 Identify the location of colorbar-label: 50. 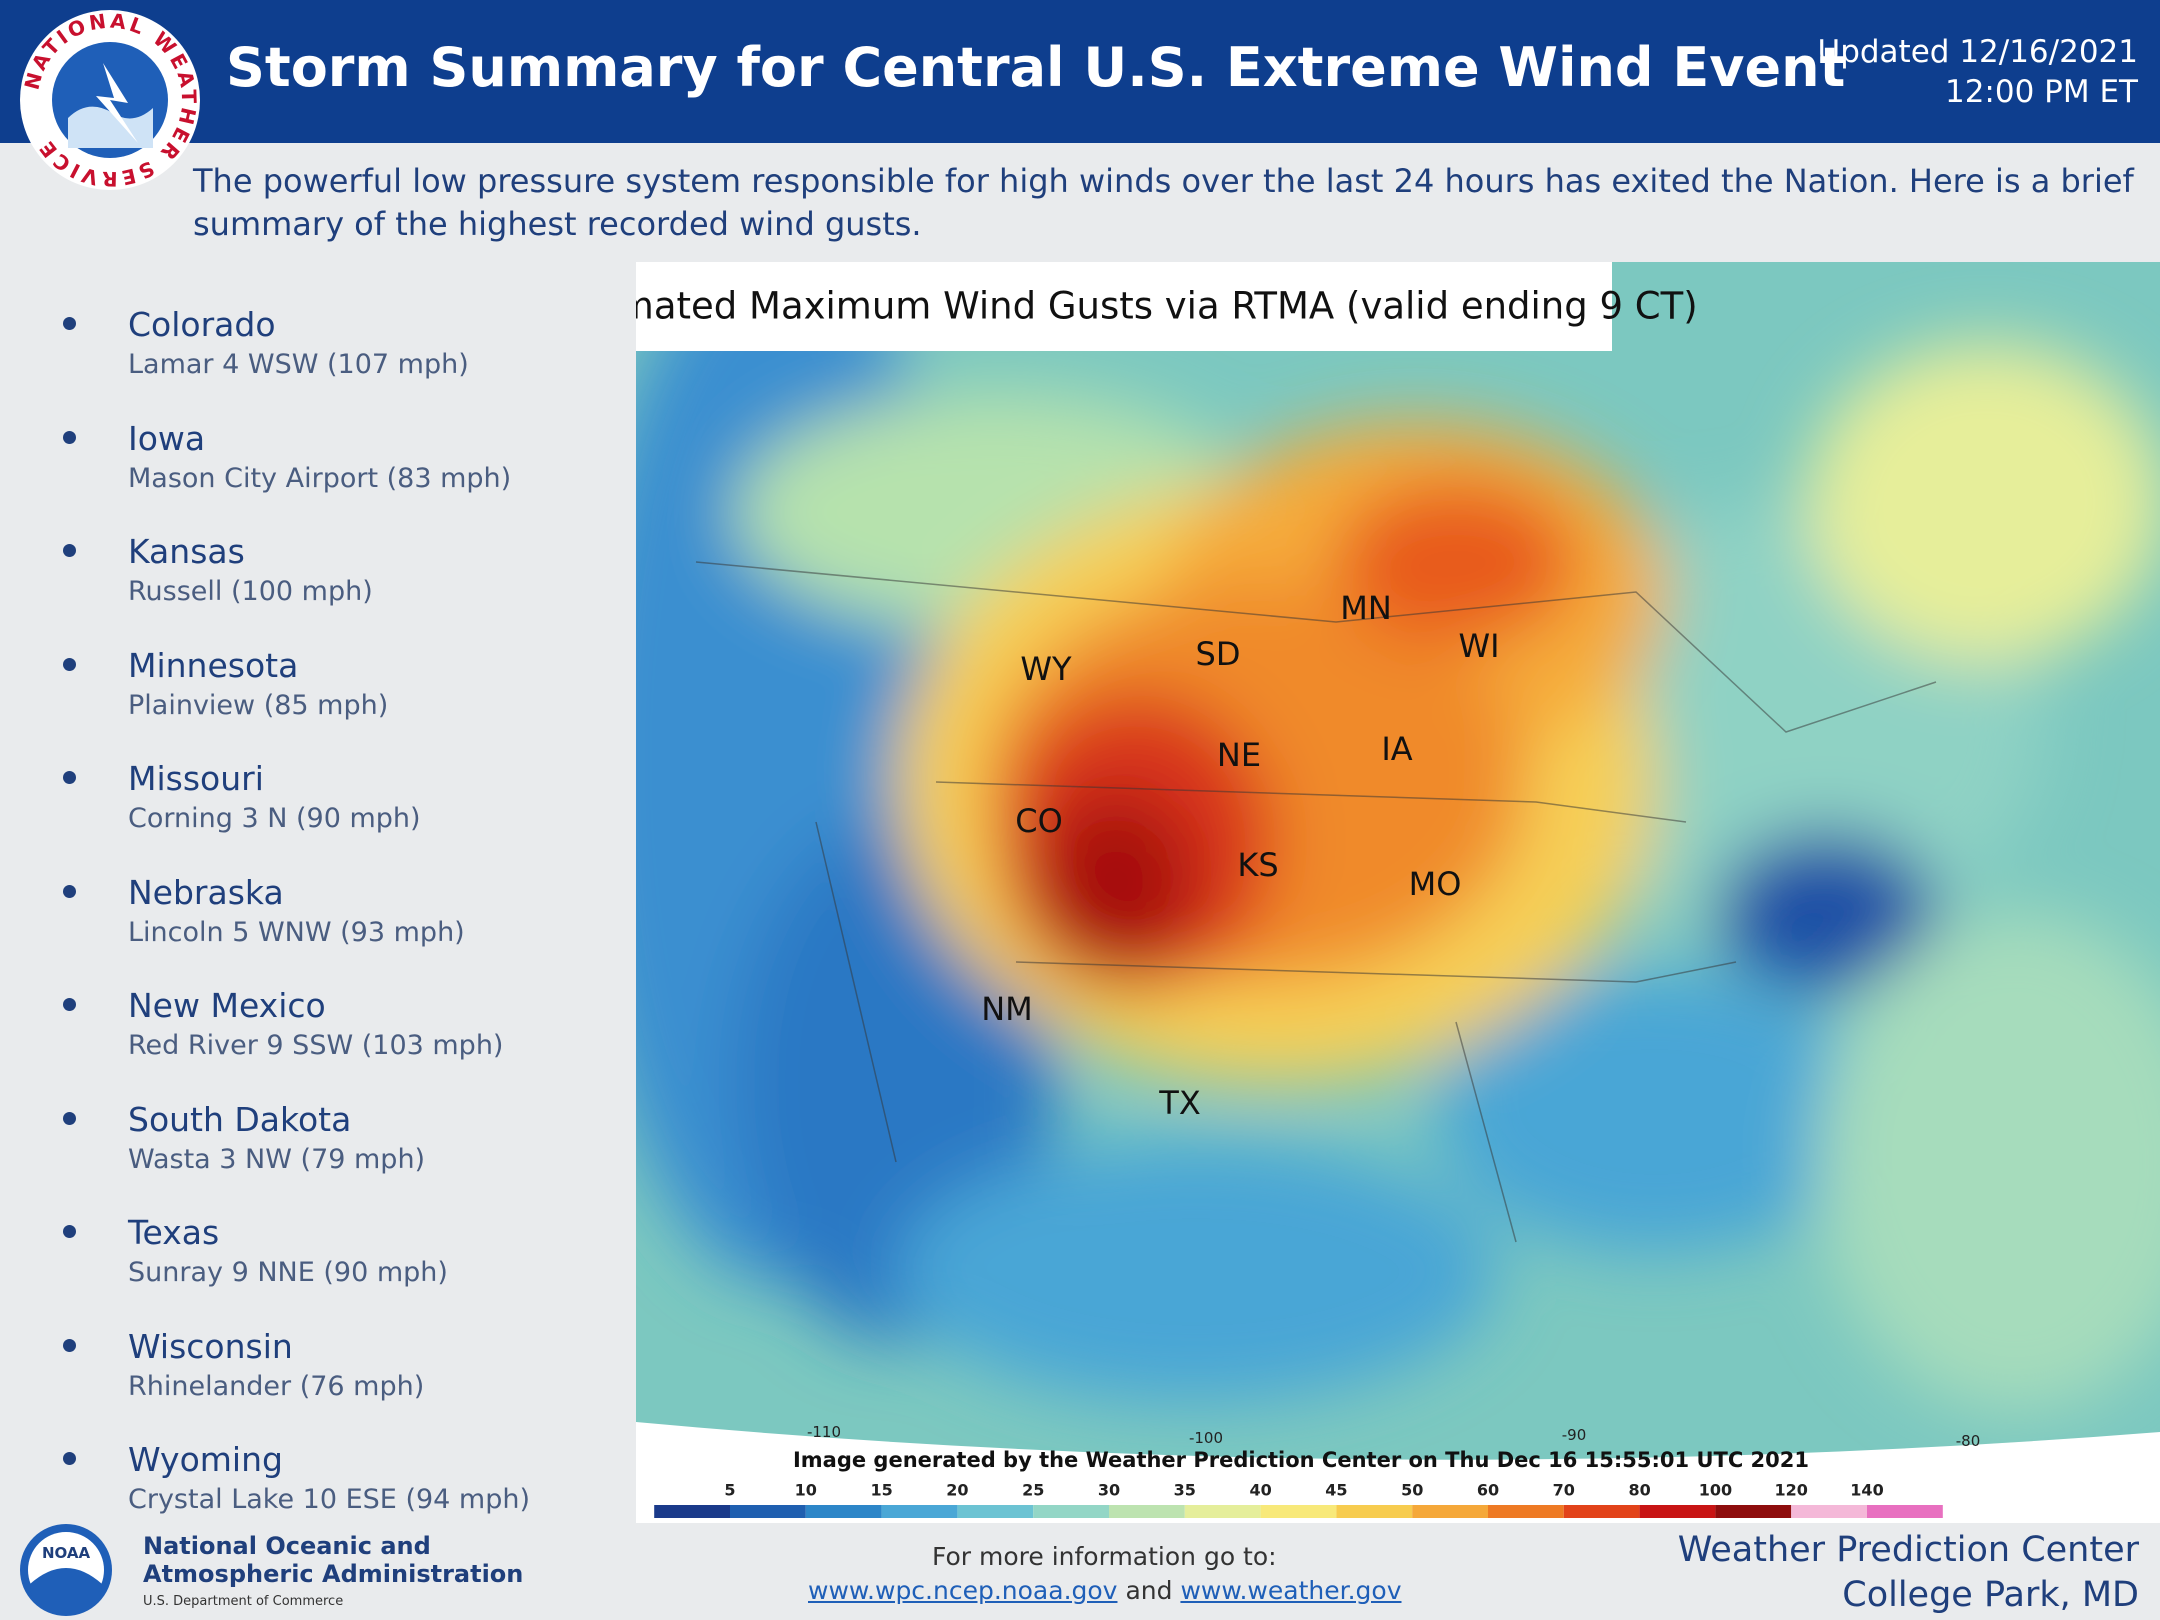
(1412, 1490).